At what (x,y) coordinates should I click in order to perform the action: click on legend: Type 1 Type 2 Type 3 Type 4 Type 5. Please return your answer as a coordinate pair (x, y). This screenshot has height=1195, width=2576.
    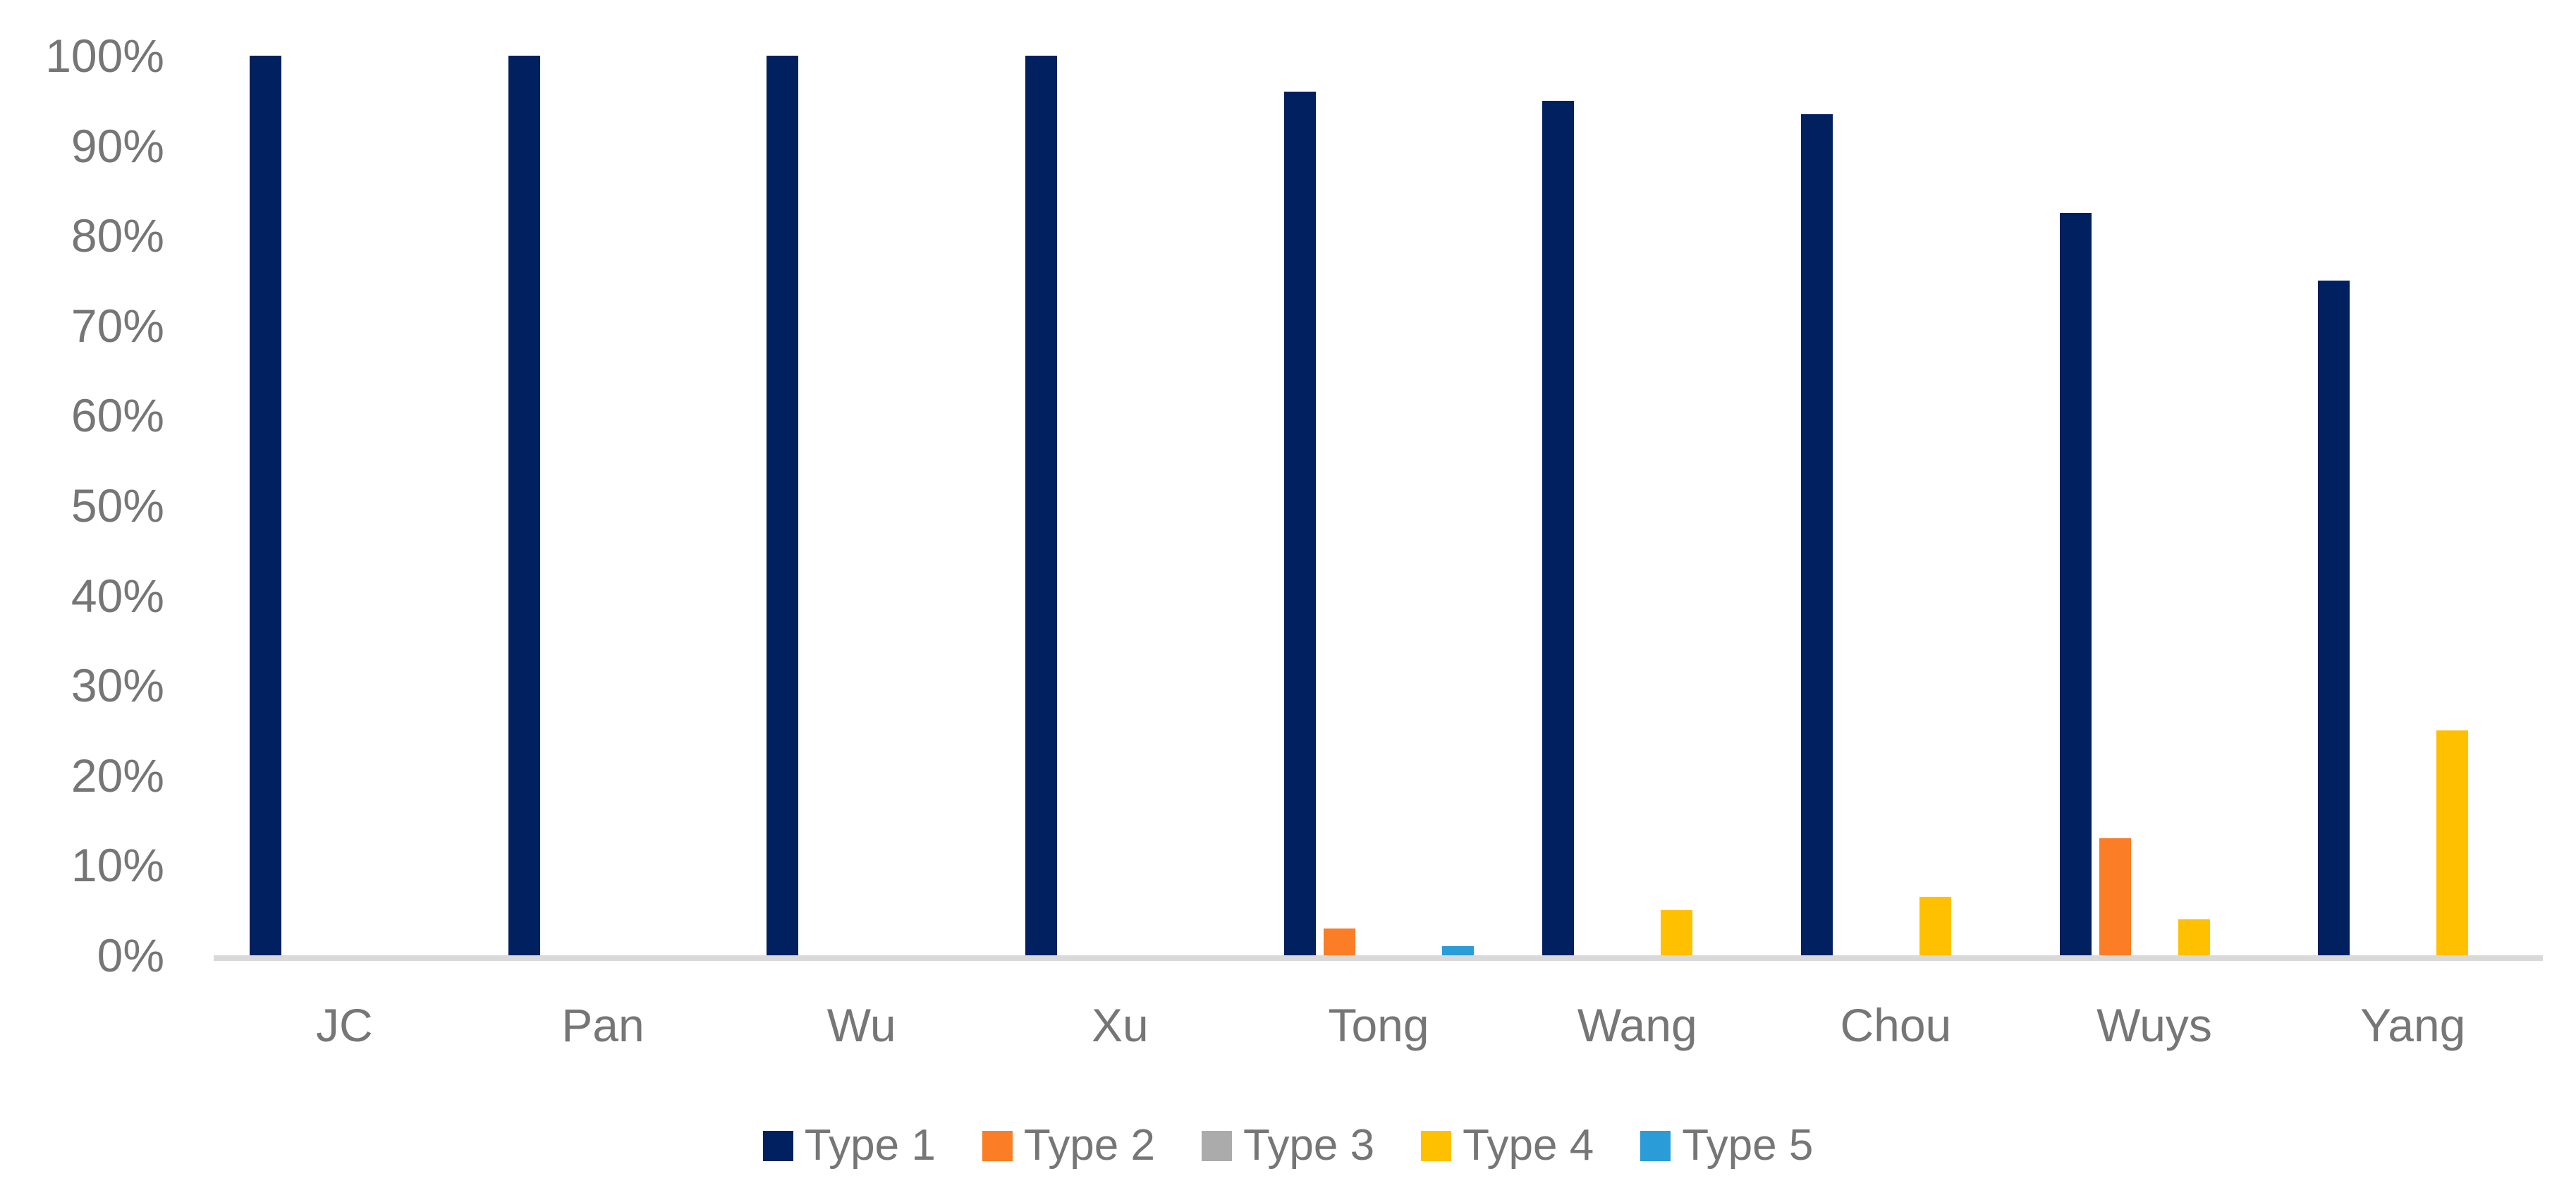
    Looking at the image, I should click on (1288, 1146).